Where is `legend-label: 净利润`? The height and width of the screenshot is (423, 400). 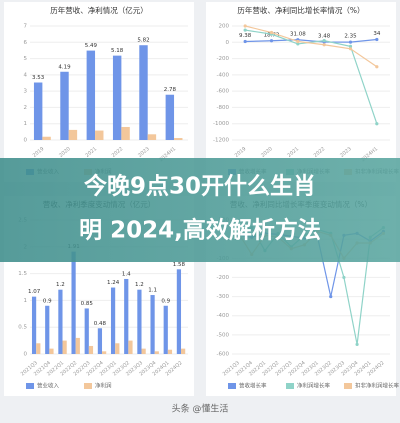
legend-label: 净利润 is located at coordinates (103, 386).